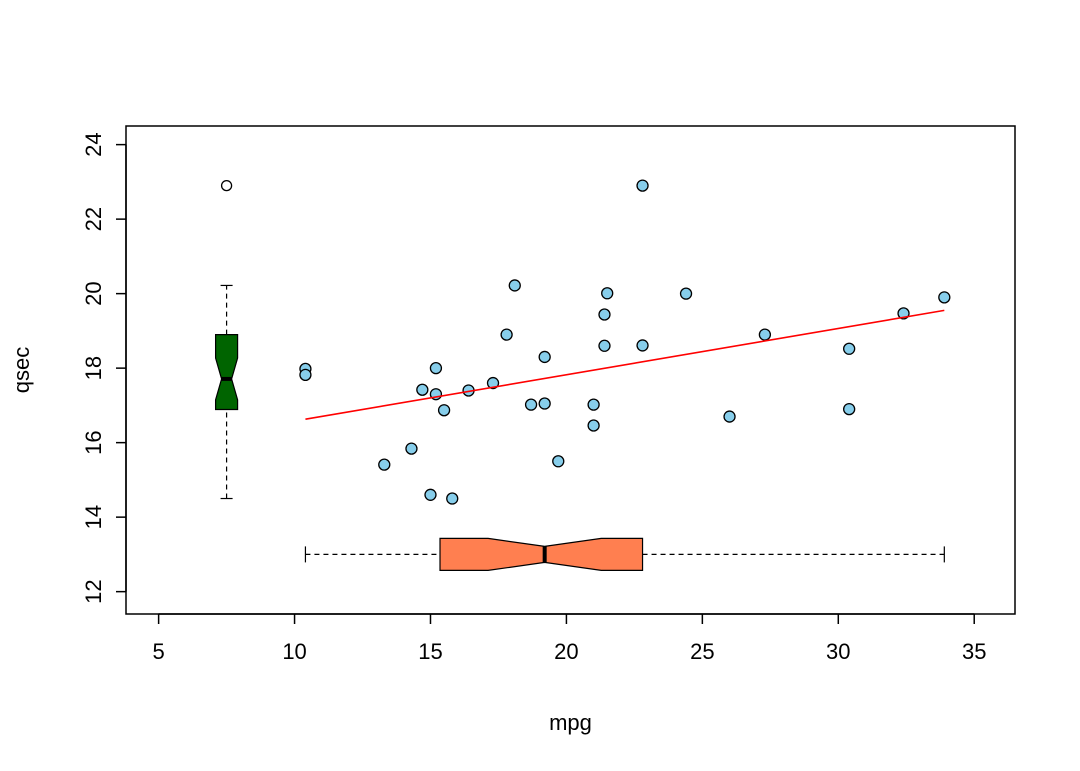 Image resolution: width=1080 pixels, height=771 pixels. I want to click on y-tick-label: 12, so click(93, 591).